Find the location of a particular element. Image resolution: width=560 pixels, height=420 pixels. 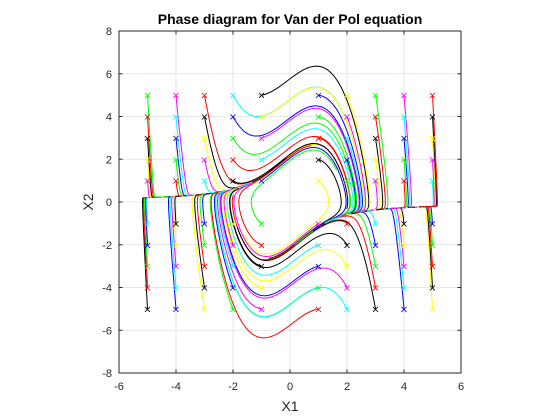

y-tick-label: 8 is located at coordinates (109, 32).